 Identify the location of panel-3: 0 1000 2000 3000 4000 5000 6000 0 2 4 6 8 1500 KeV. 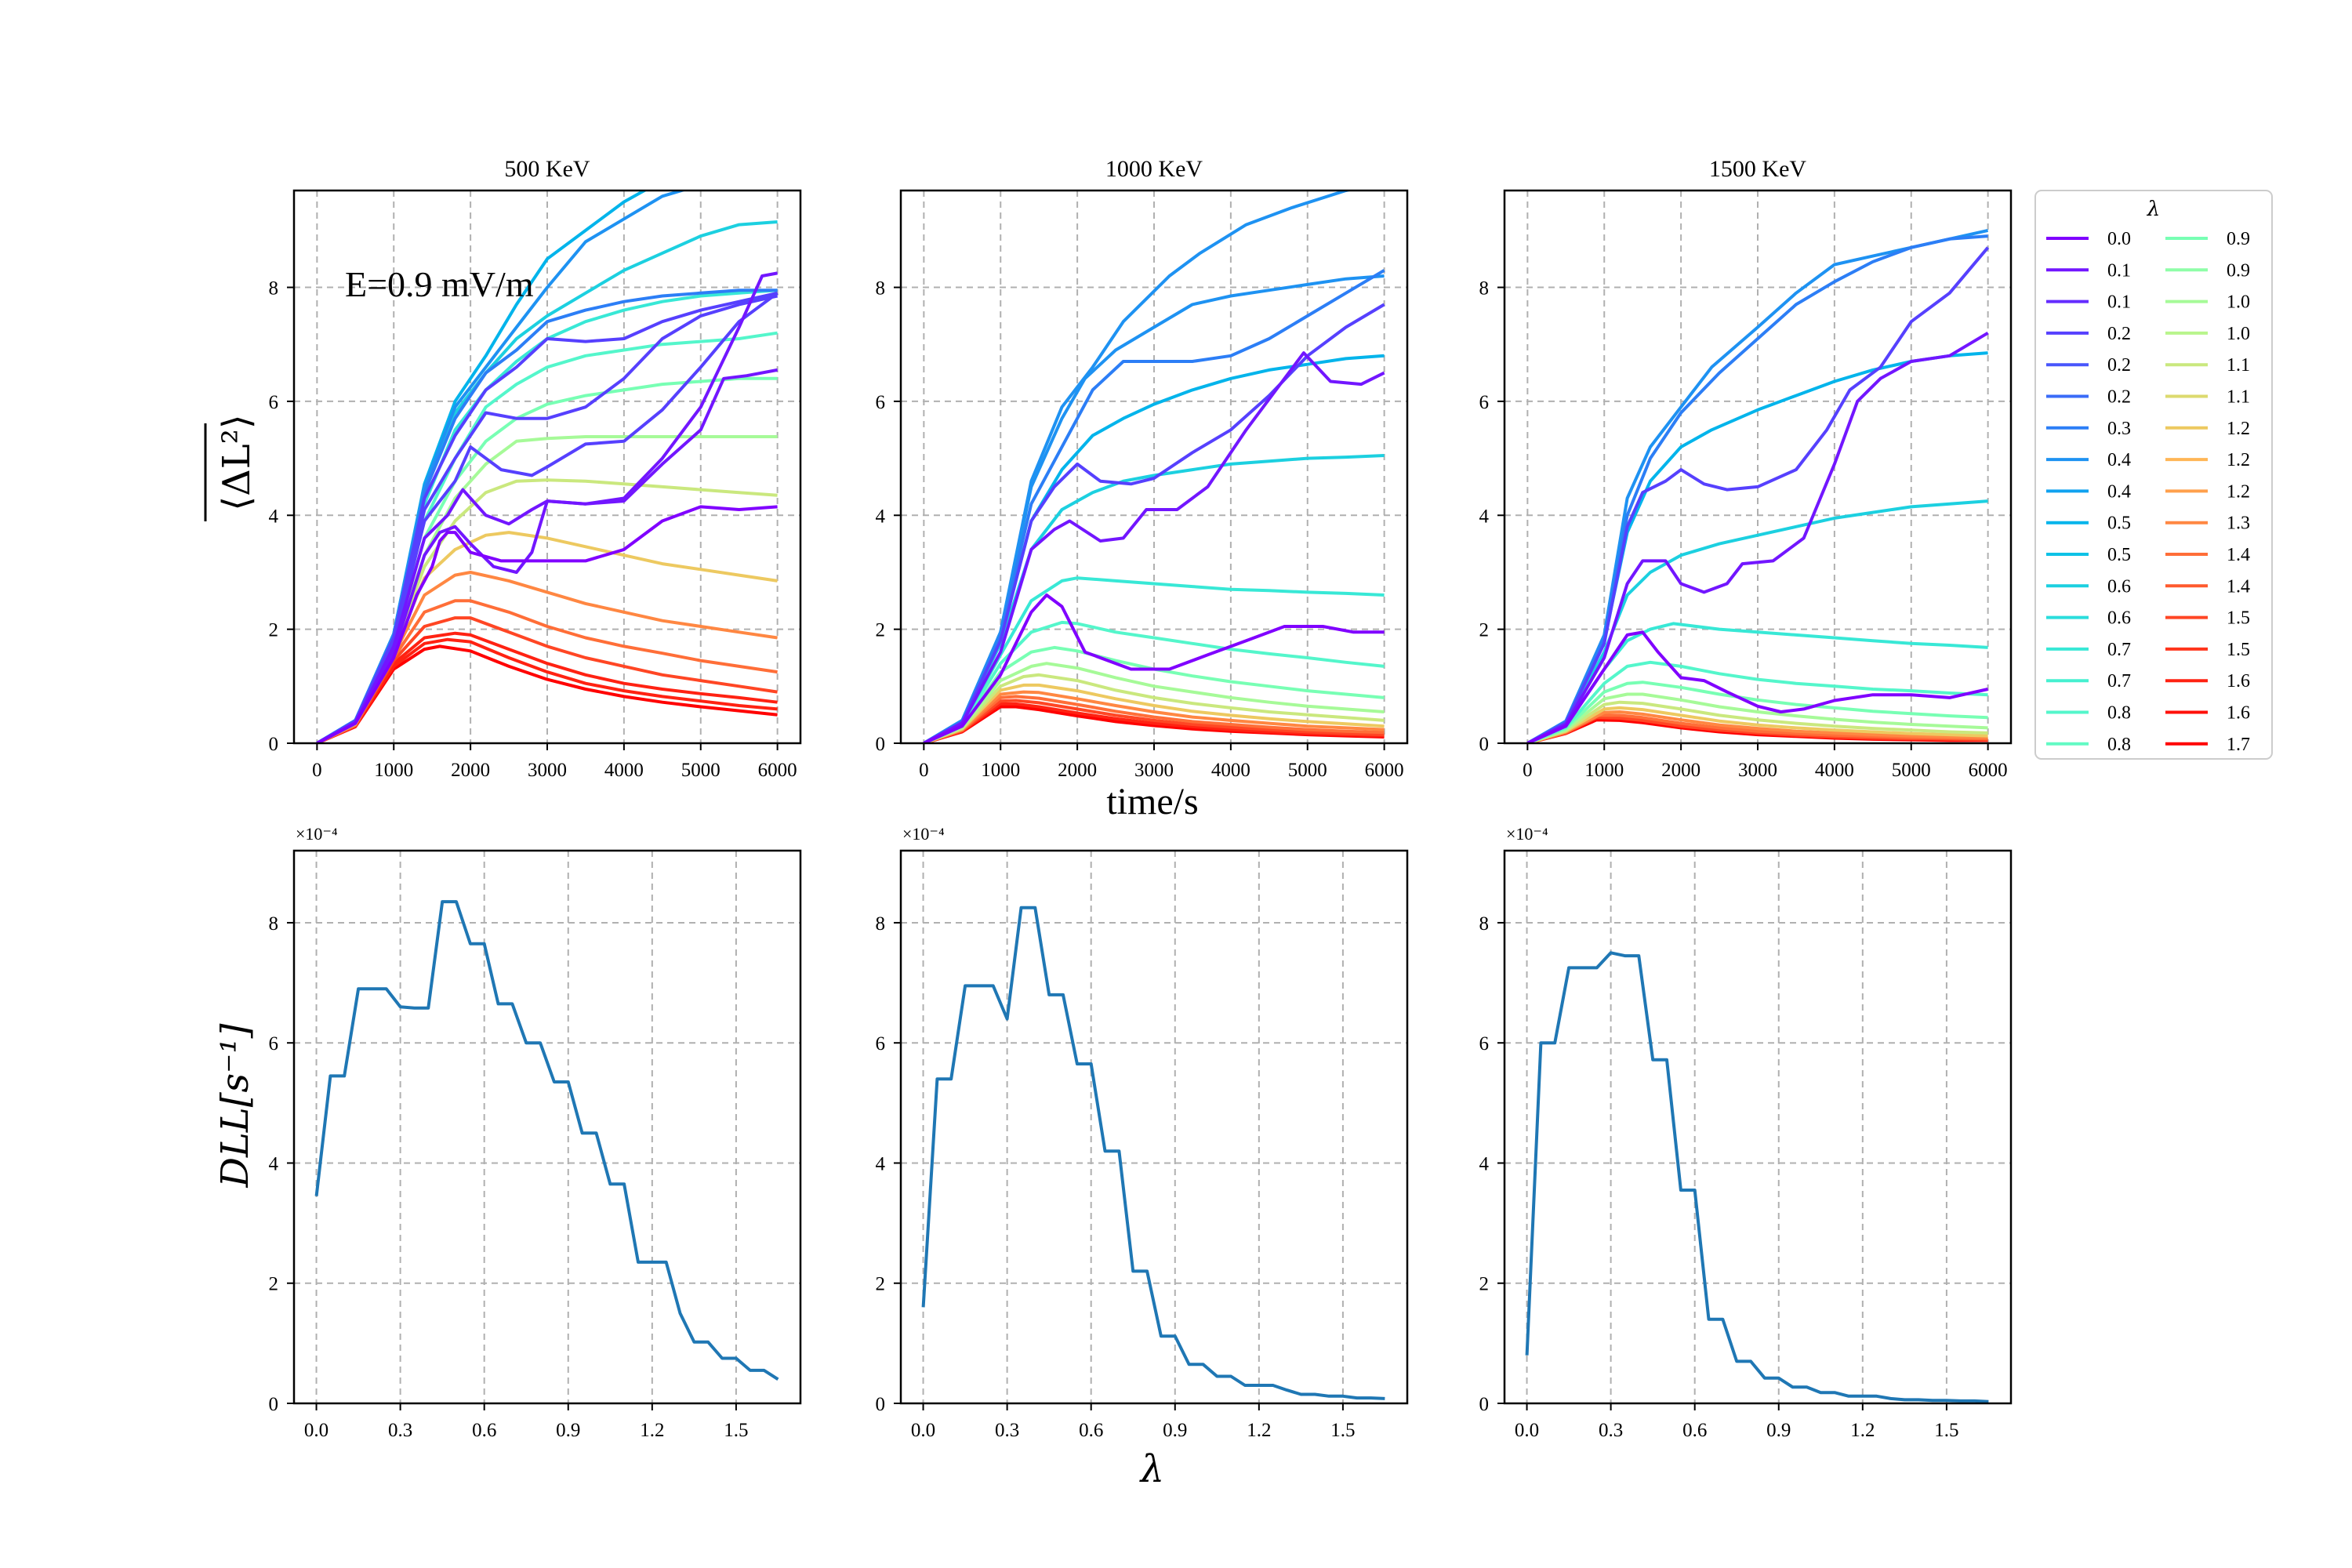
(1746, 469).